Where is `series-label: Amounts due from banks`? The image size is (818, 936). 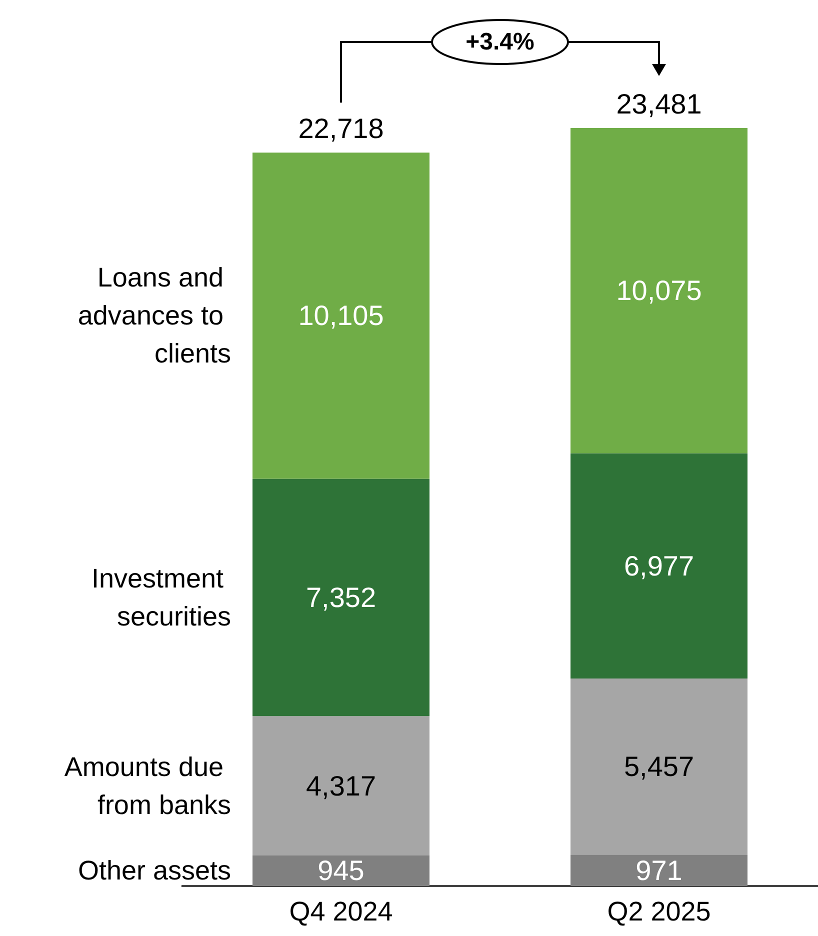
series-label: Amounts due from banks is located at coordinates (147, 786).